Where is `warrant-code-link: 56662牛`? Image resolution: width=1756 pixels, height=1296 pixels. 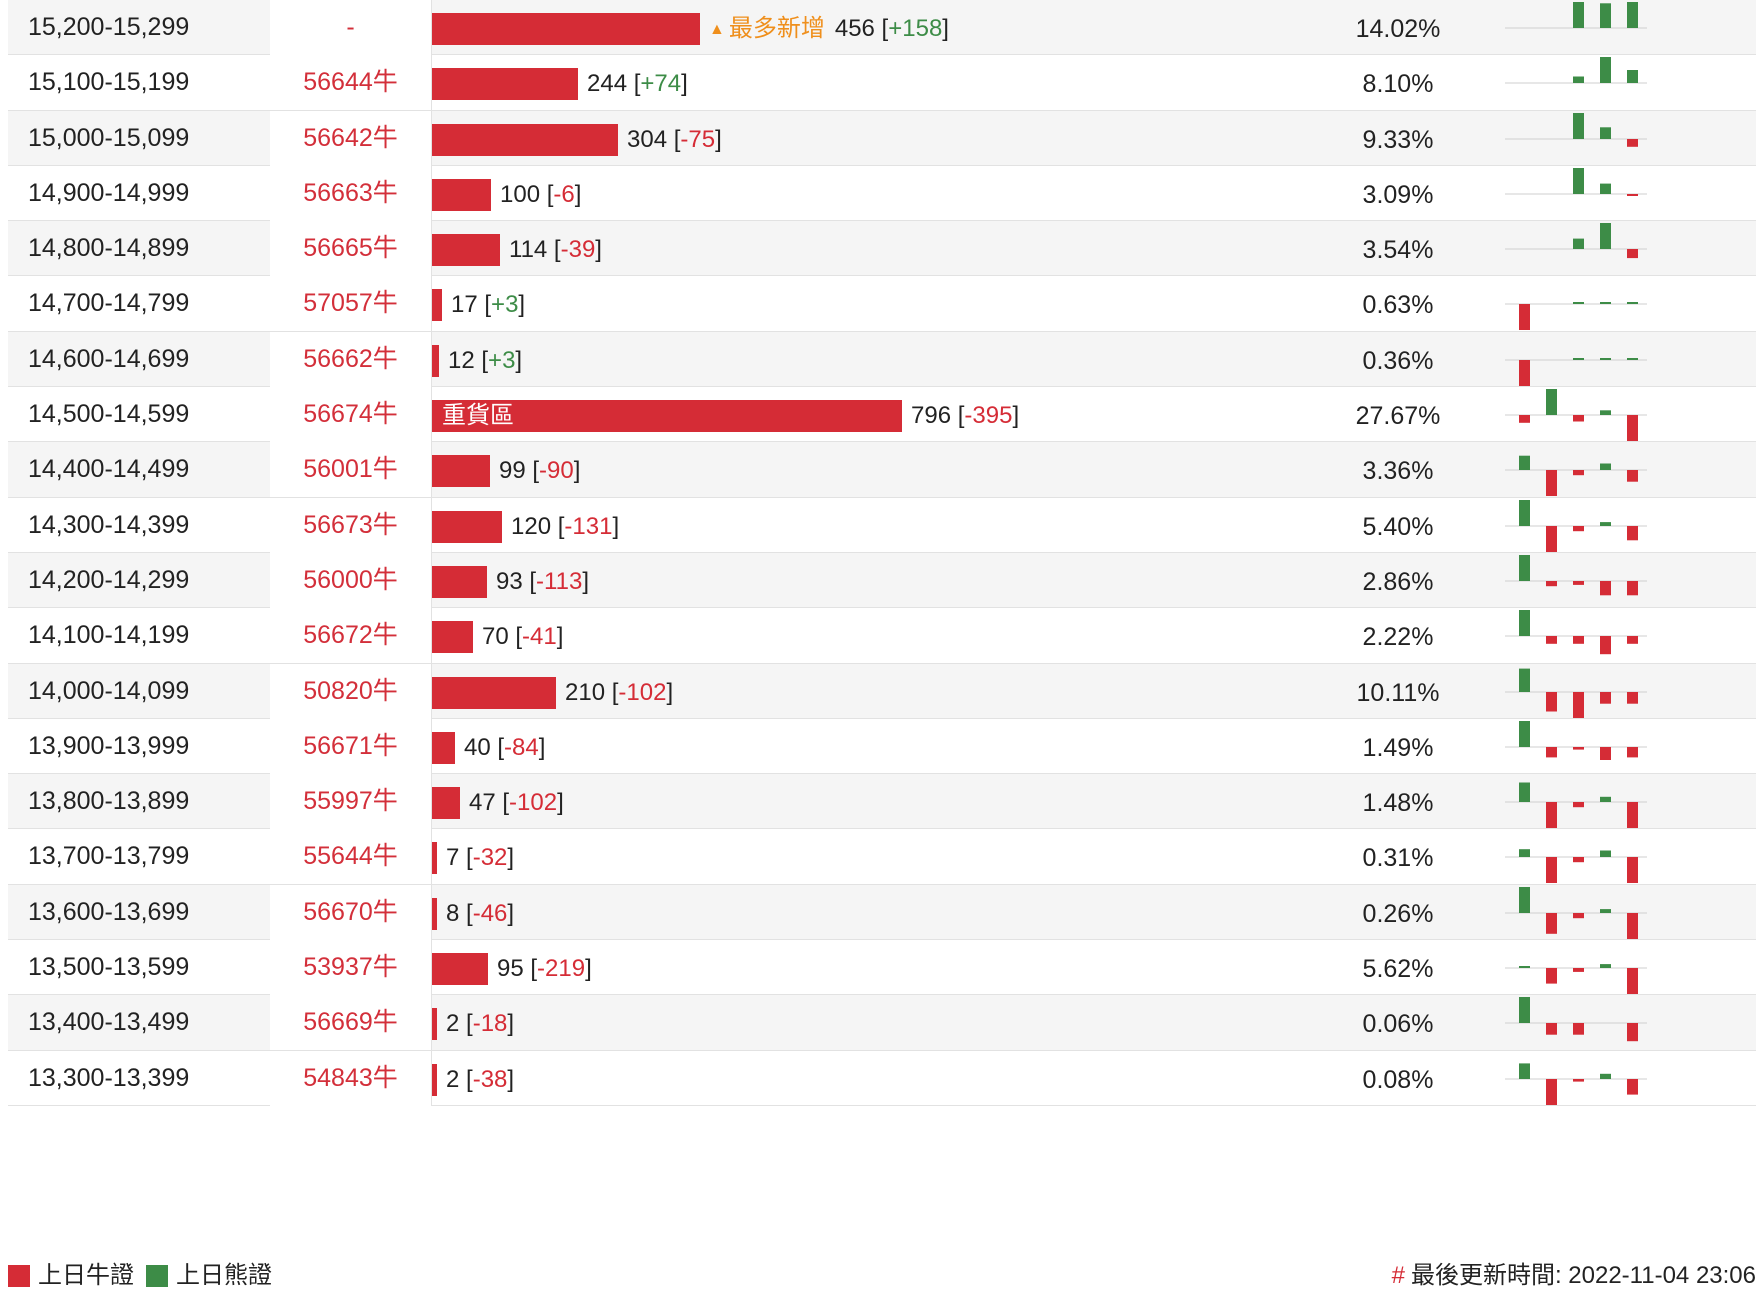 warrant-code-link: 56662牛 is located at coordinates (350, 358).